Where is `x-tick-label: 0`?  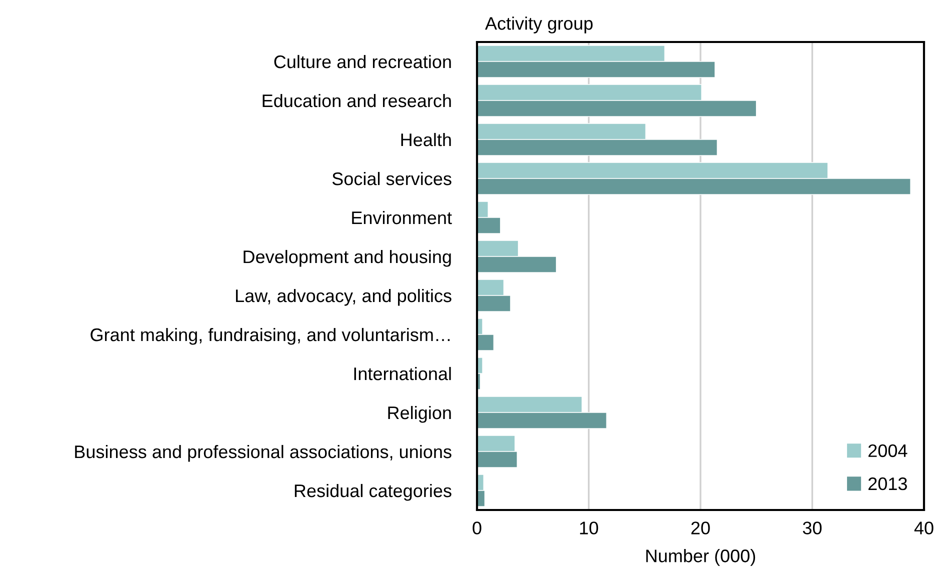
x-tick-label: 0 is located at coordinates (477, 528).